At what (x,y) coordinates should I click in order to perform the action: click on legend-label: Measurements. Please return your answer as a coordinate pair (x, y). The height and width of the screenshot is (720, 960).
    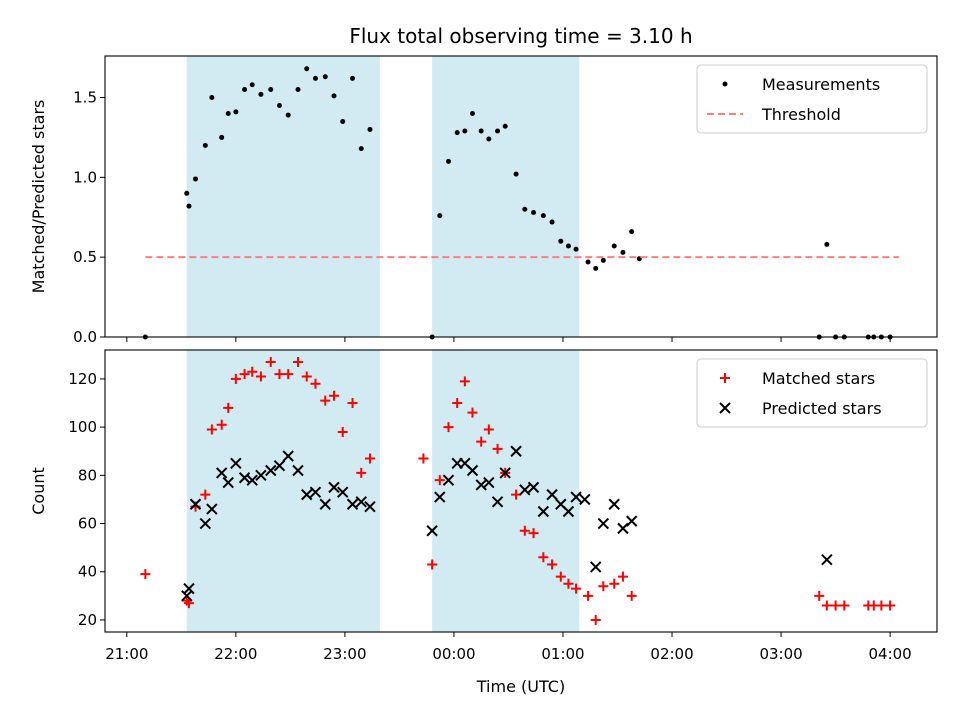
    Looking at the image, I should click on (821, 84).